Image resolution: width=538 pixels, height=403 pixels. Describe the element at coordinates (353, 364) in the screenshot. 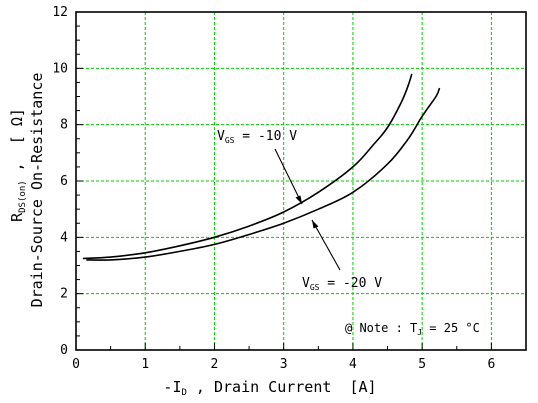

I see `x-tick-label: 4` at that location.